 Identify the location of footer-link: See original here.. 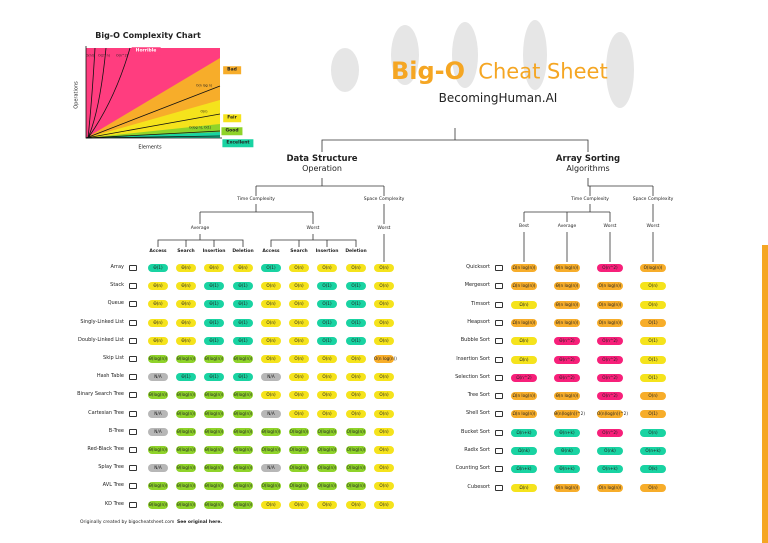
(200, 522).